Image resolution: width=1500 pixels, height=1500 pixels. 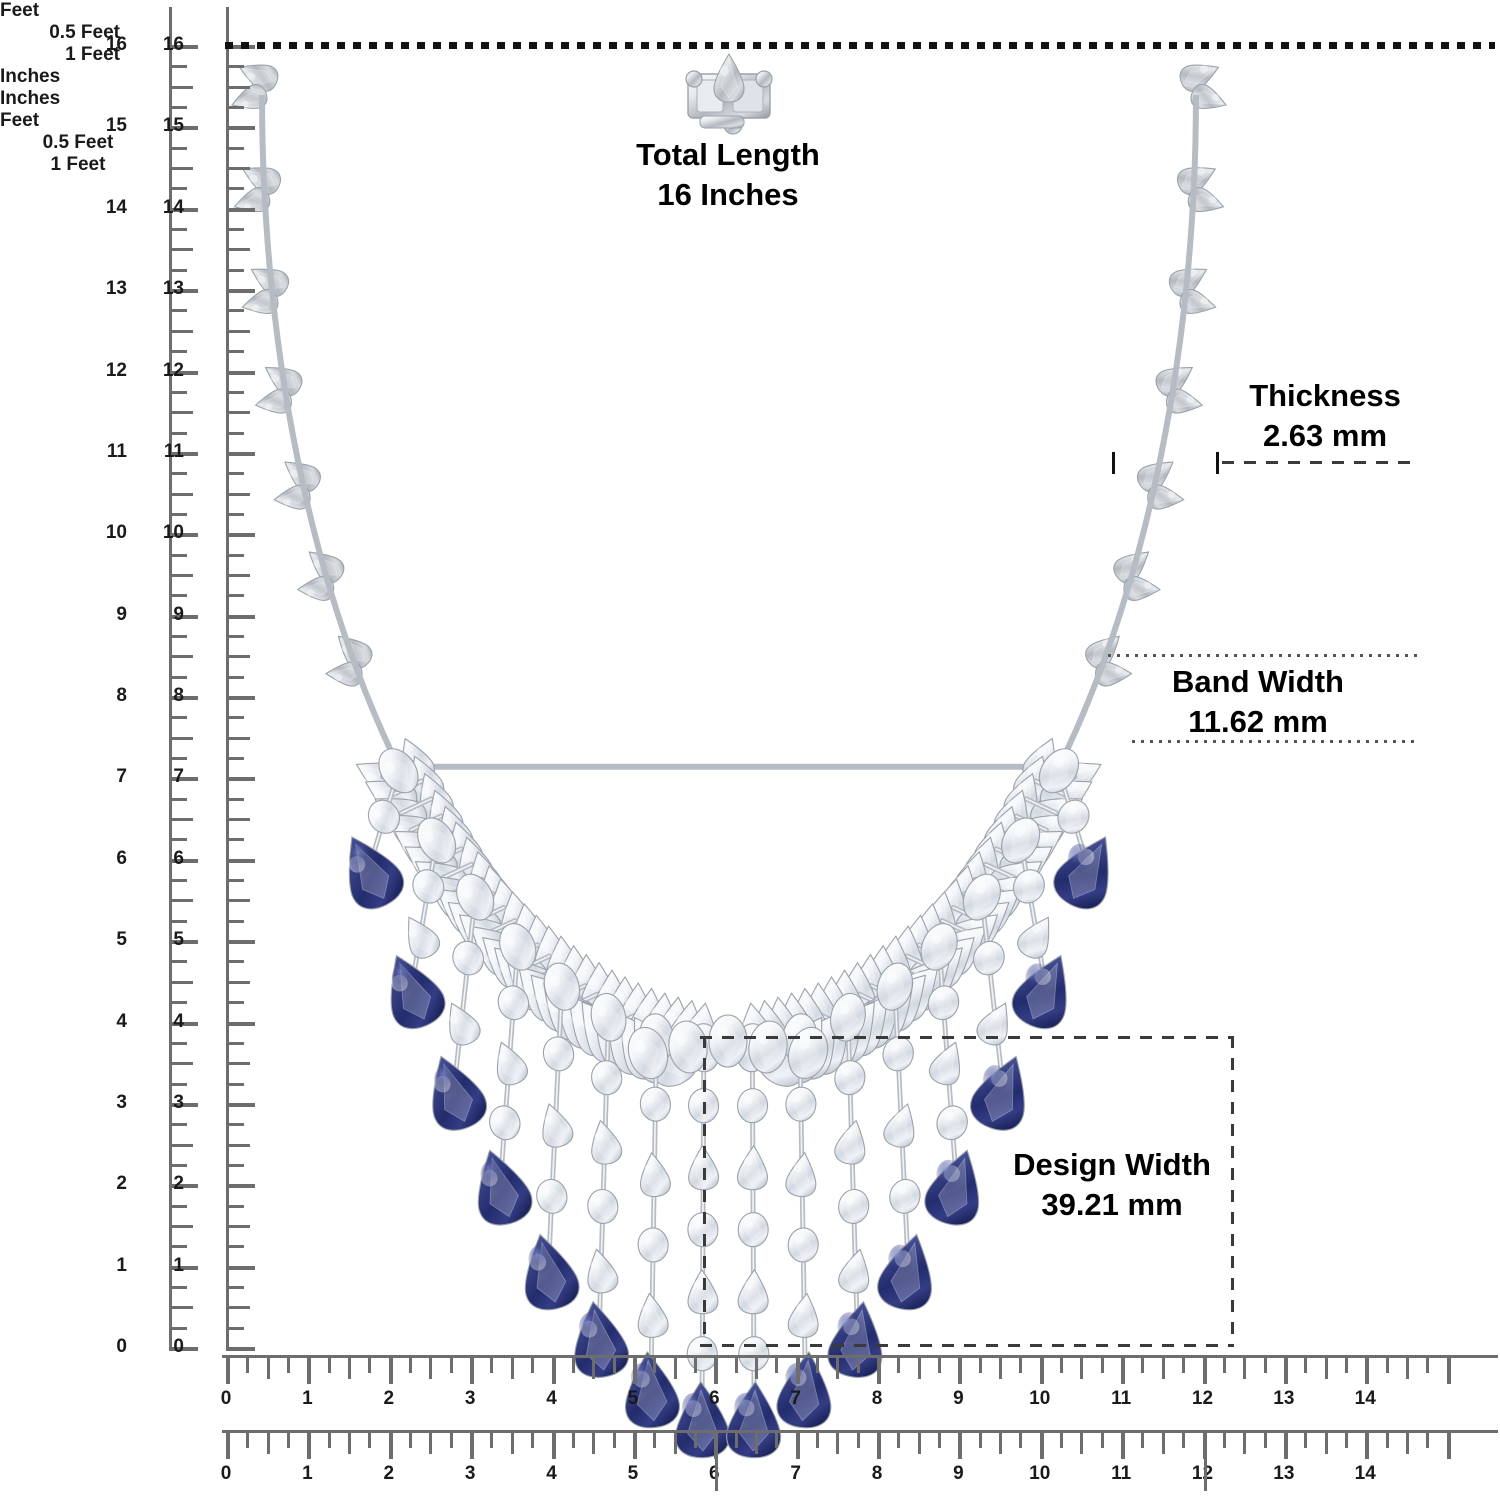 I want to click on horizontal_feet-tick-label: 0, so click(x=226, y=1473).